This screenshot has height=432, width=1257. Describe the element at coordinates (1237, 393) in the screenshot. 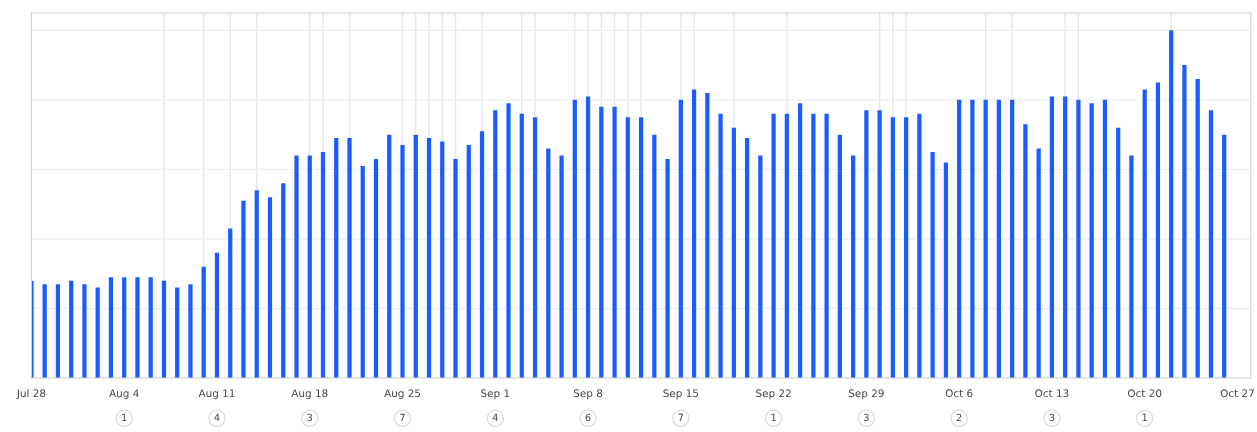

I see `x-tick-label: Oct 27` at that location.